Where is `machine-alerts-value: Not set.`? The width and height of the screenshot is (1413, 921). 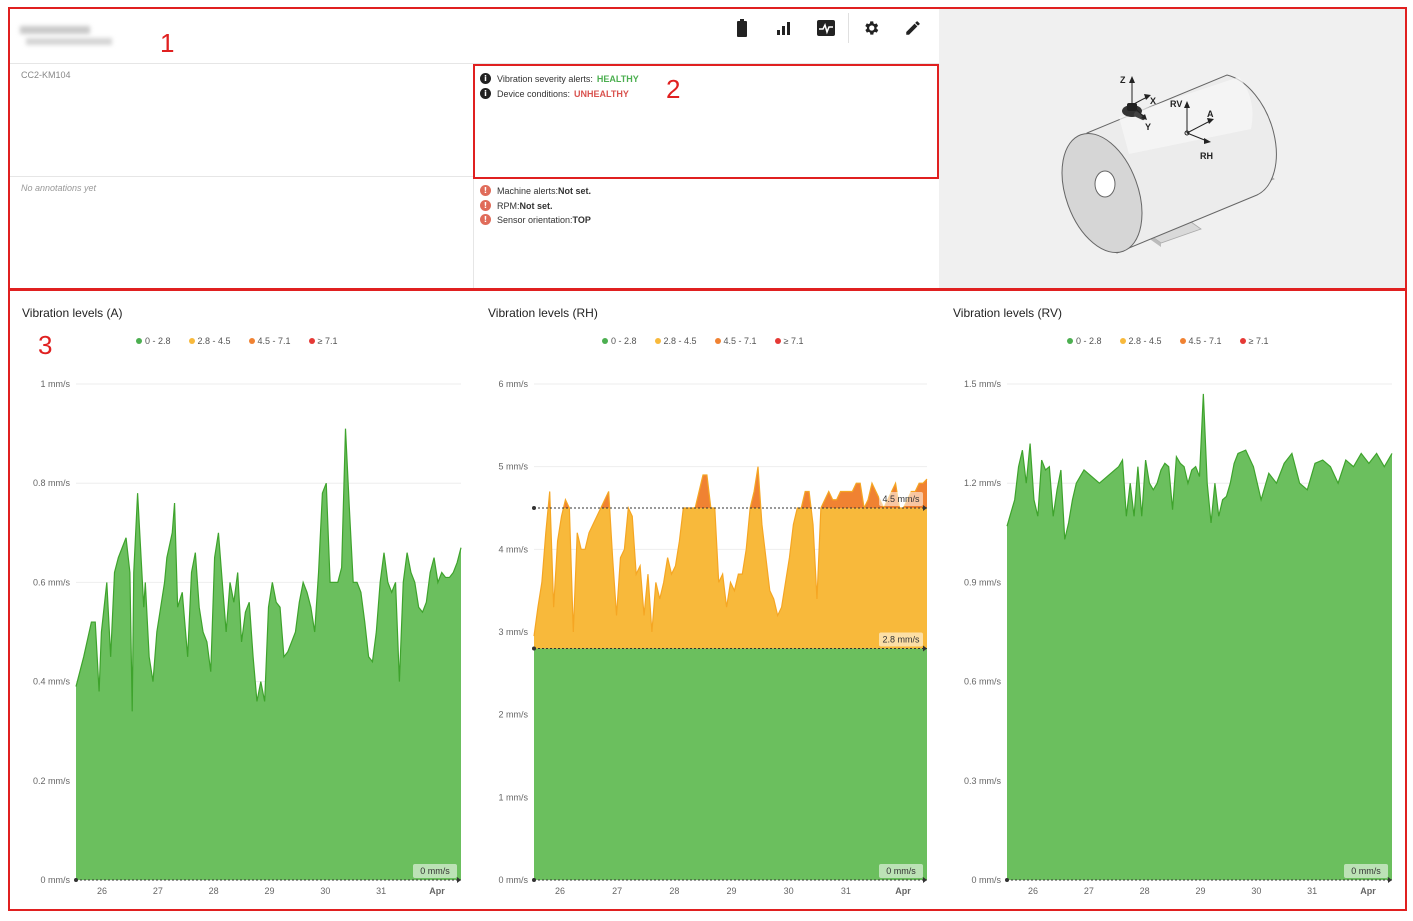 machine-alerts-value: Not set. is located at coordinates (575, 190).